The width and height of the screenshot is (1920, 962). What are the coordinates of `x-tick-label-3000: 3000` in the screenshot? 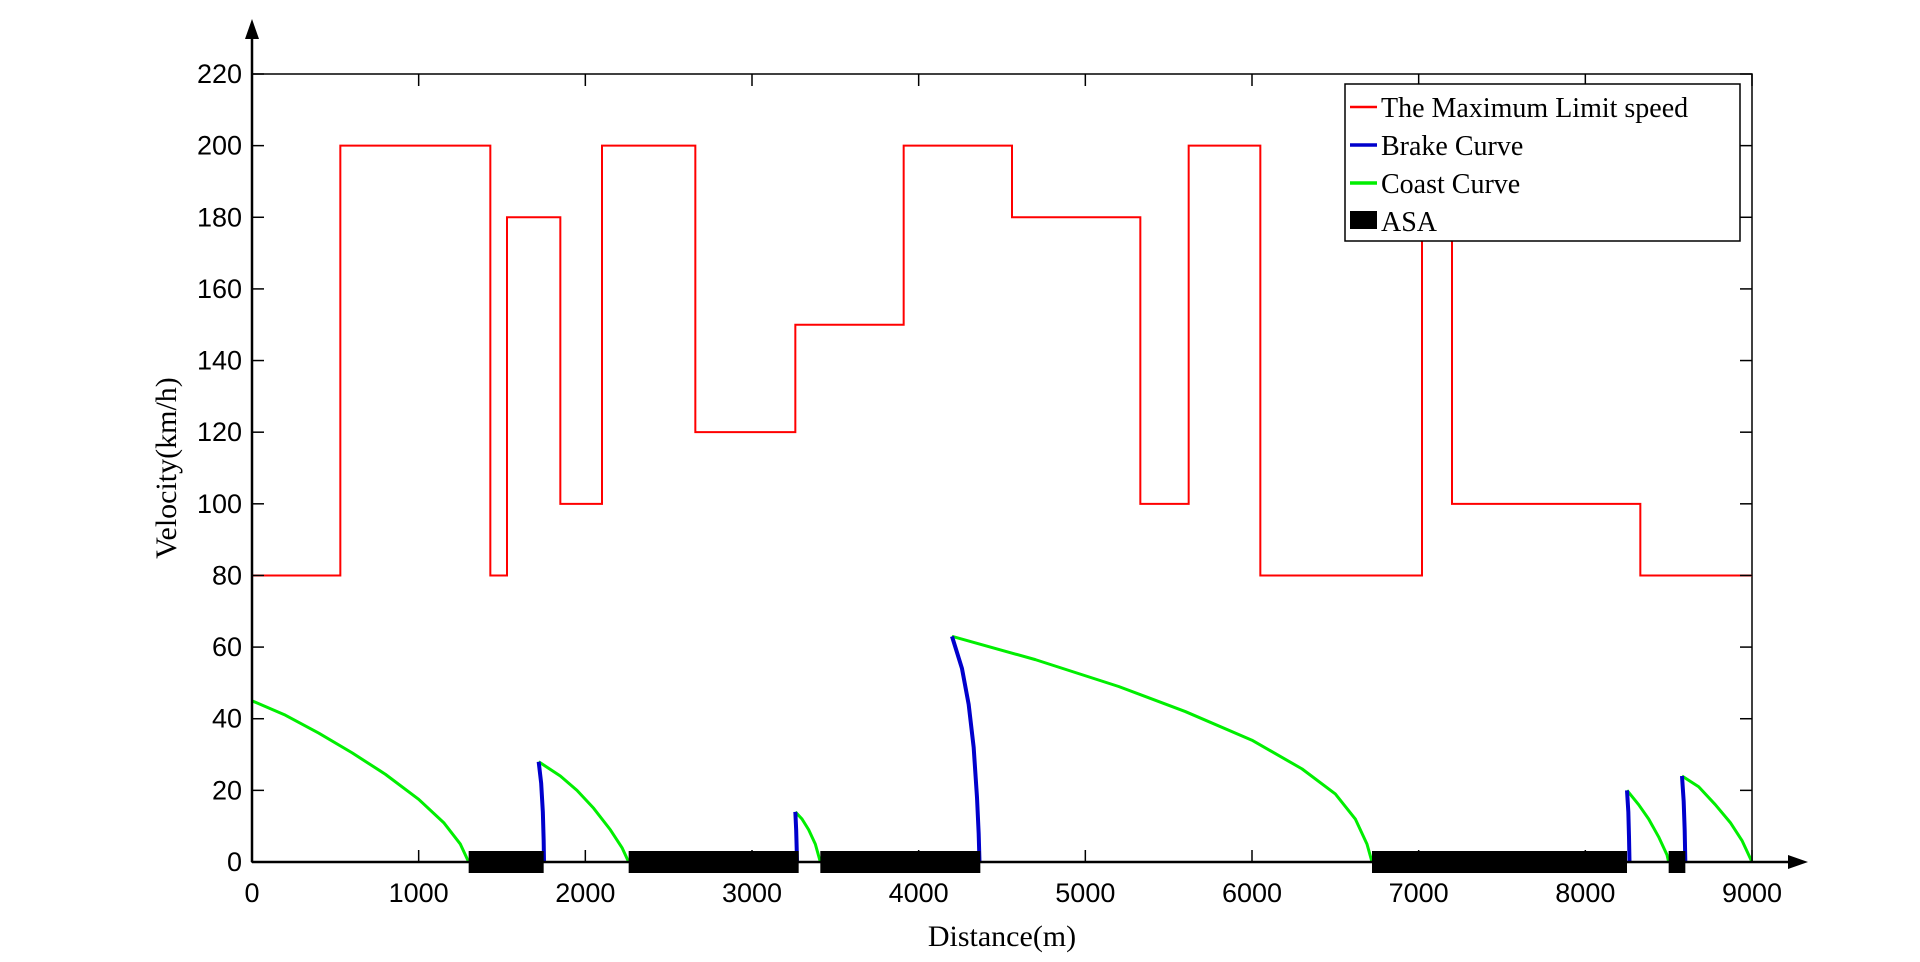 It's located at (752, 893).